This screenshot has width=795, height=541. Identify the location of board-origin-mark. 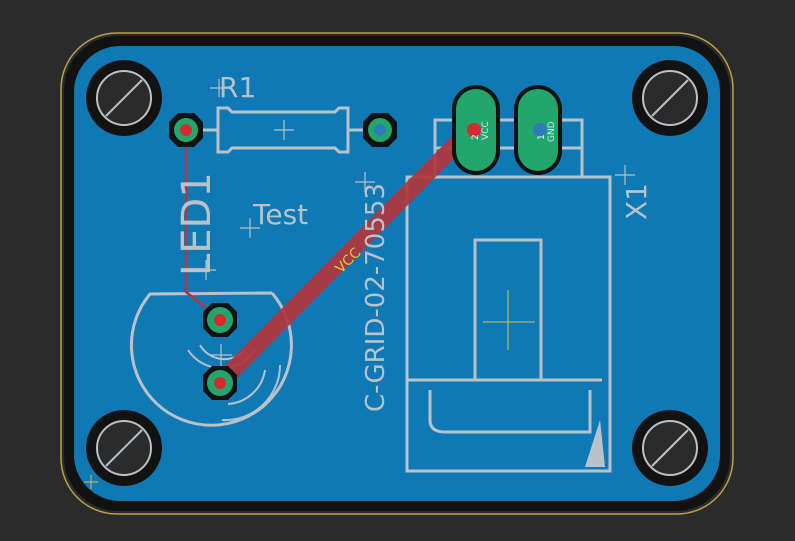
(91, 482).